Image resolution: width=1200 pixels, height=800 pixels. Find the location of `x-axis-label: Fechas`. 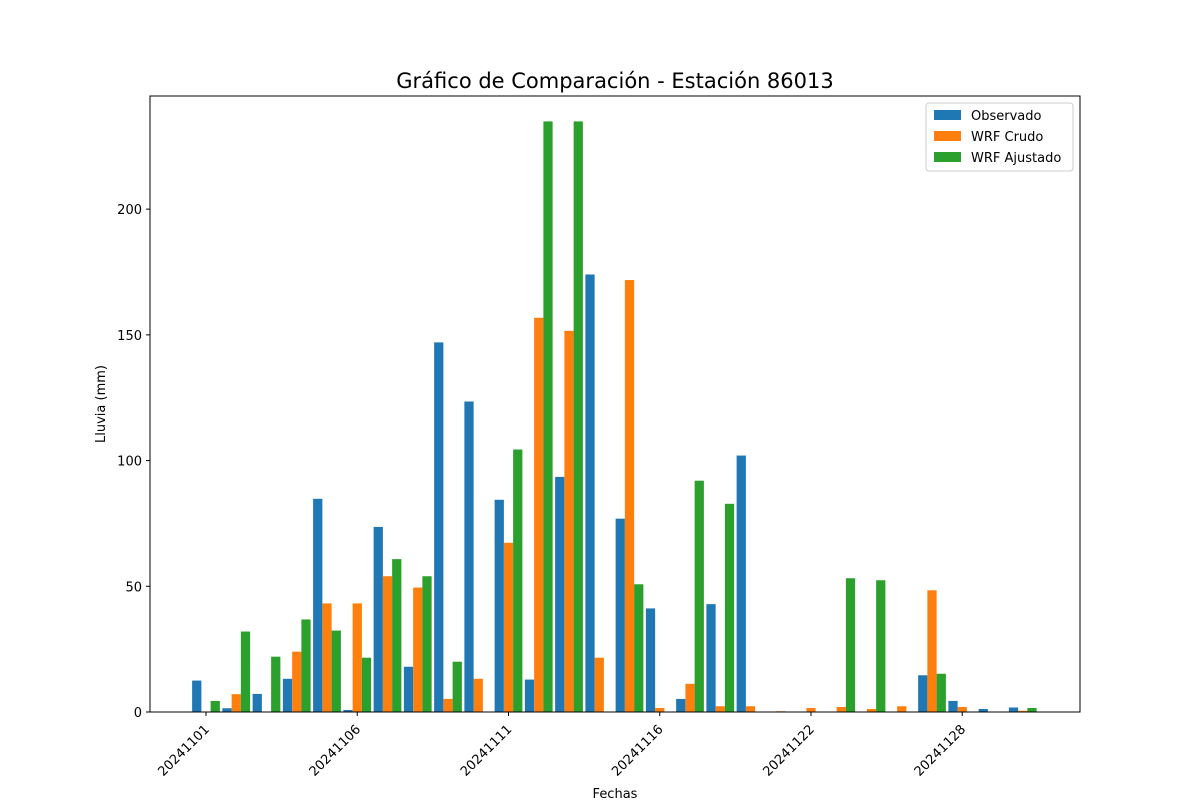

x-axis-label: Fechas is located at coordinates (615, 793).